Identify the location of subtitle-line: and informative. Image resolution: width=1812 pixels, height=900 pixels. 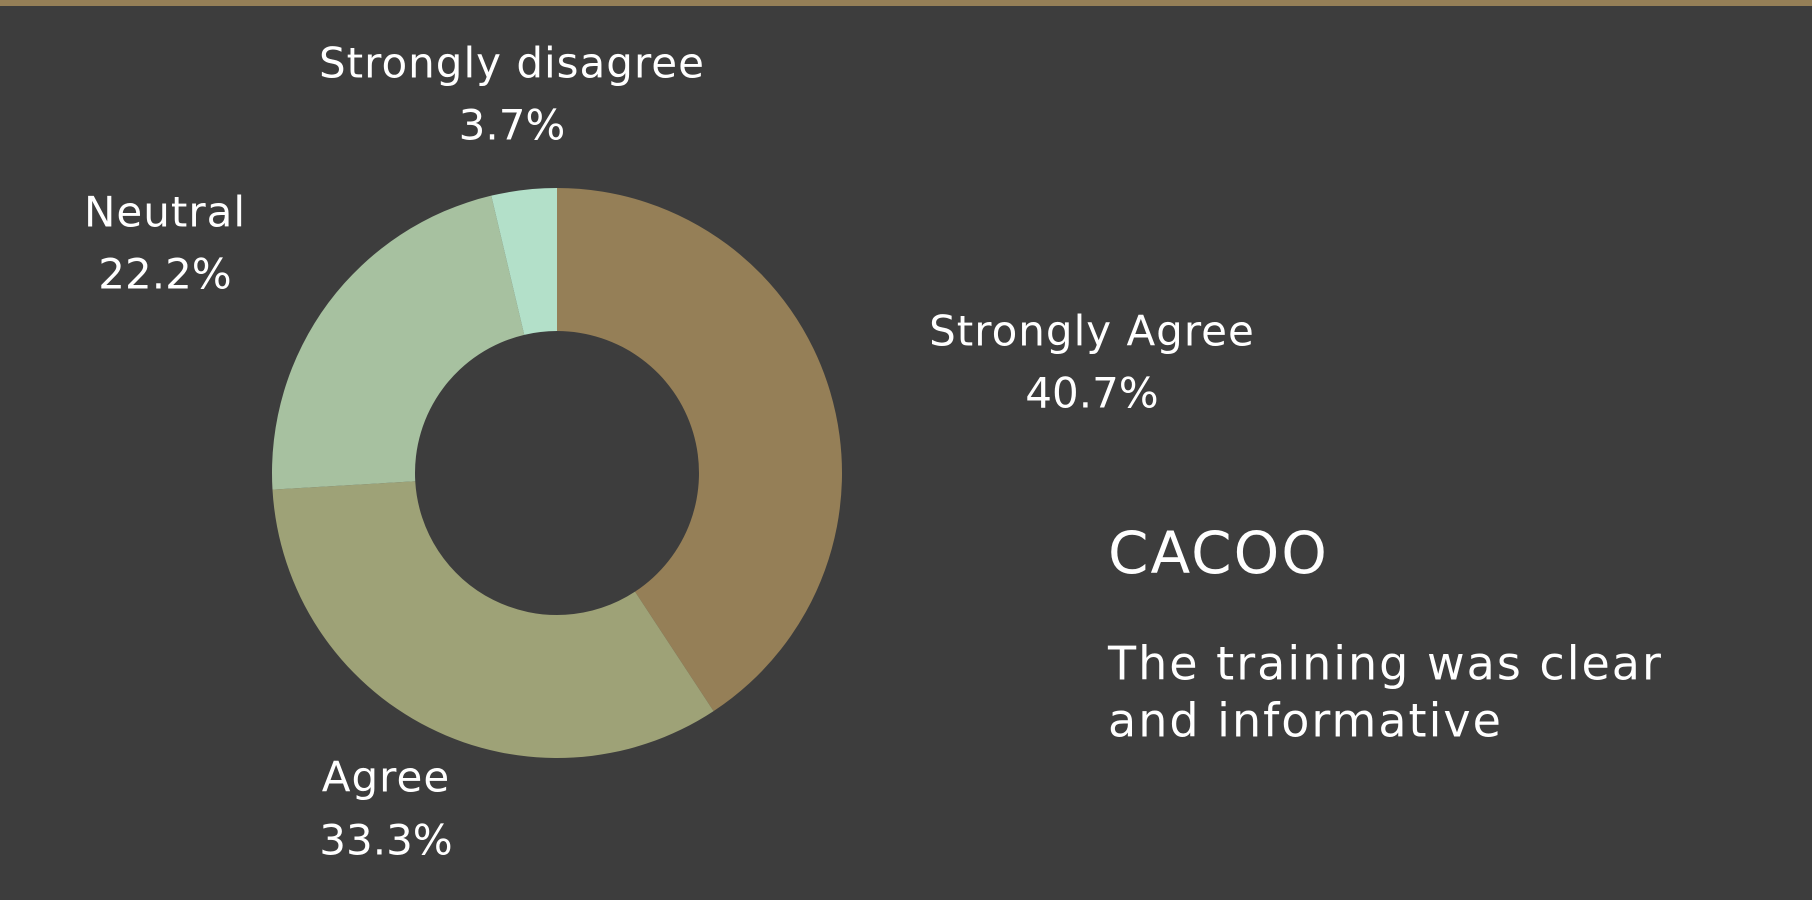
(1305, 721).